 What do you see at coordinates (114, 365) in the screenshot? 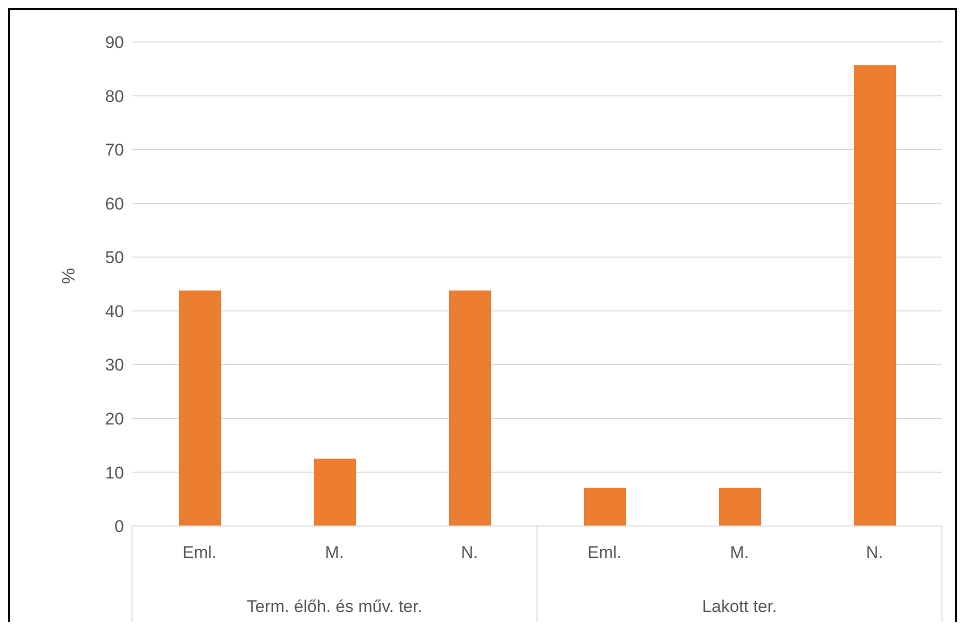
I see `y-tick-label: 30` at bounding box center [114, 365].